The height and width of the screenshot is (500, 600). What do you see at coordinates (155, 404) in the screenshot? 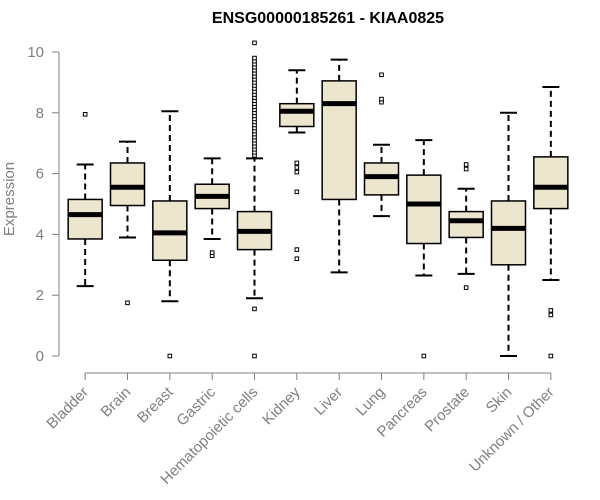
I see `x-tick-label: Breast` at bounding box center [155, 404].